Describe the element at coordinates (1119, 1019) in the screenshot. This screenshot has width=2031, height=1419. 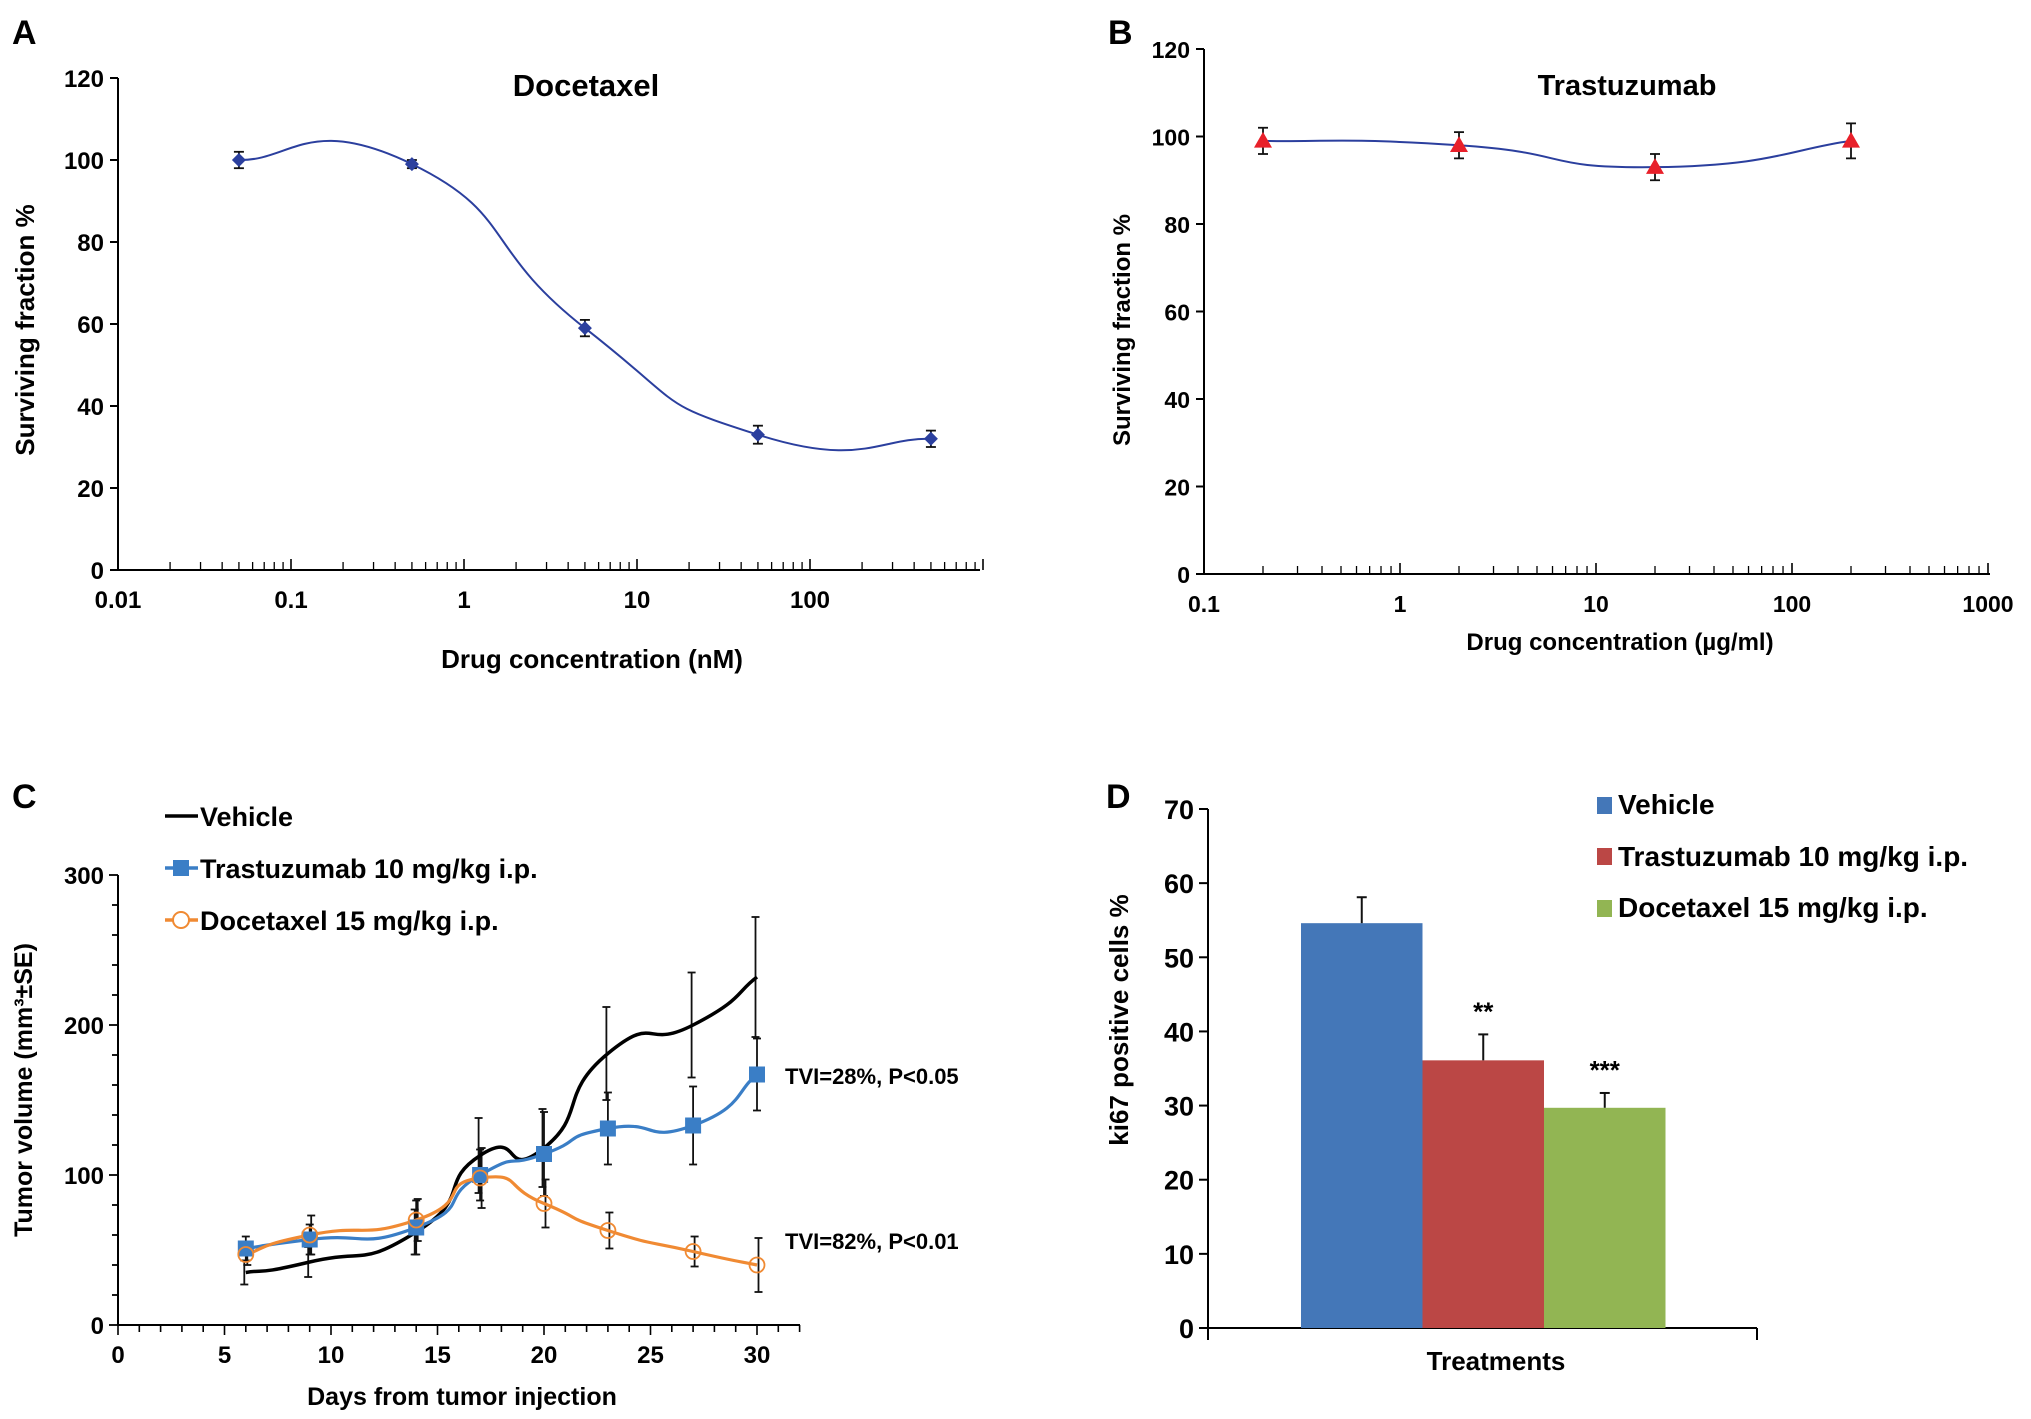
I see `panel-d-ylabel: ki67 positive cells %` at that location.